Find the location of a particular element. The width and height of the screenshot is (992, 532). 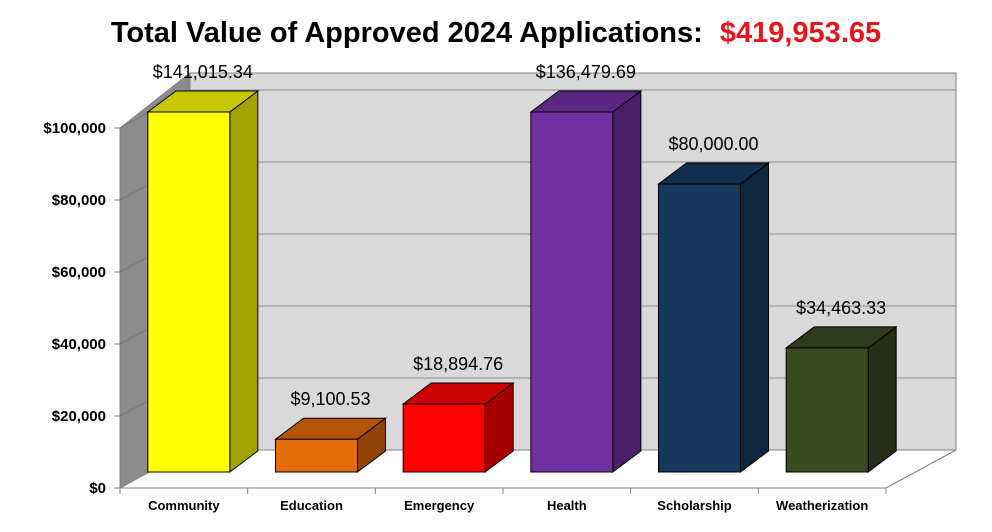

bar-weatherization is located at coordinates (841, 399).